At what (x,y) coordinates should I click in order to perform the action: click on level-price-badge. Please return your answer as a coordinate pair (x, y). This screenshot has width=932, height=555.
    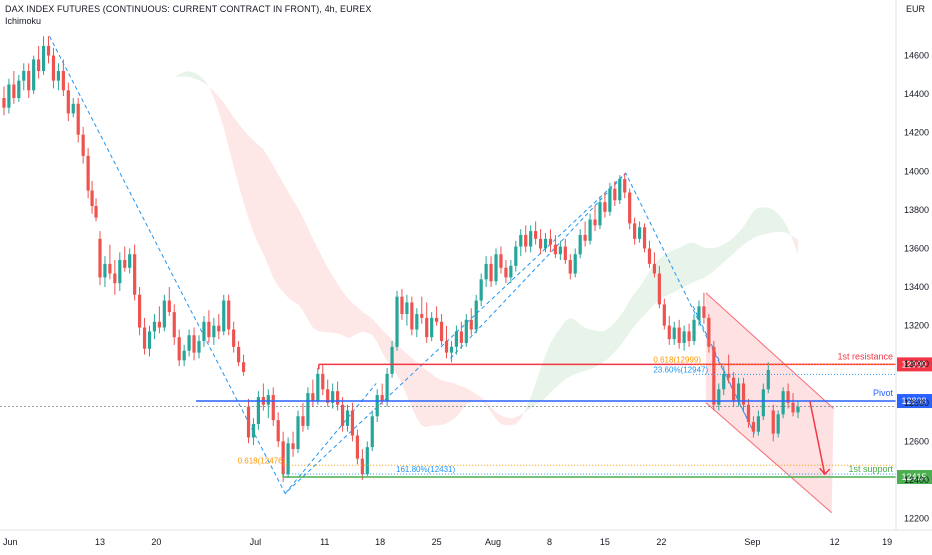
    Looking at the image, I should click on (914, 364).